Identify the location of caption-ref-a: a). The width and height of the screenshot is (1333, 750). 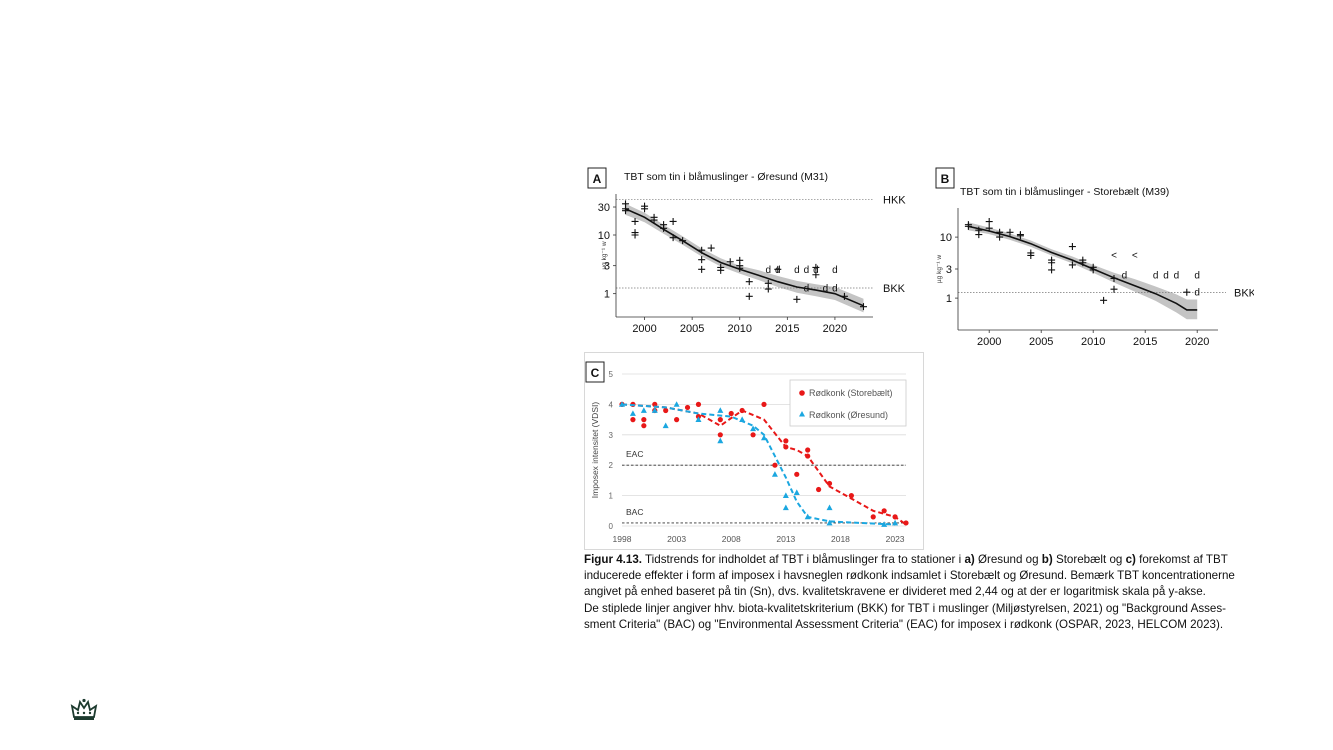
(969, 559).